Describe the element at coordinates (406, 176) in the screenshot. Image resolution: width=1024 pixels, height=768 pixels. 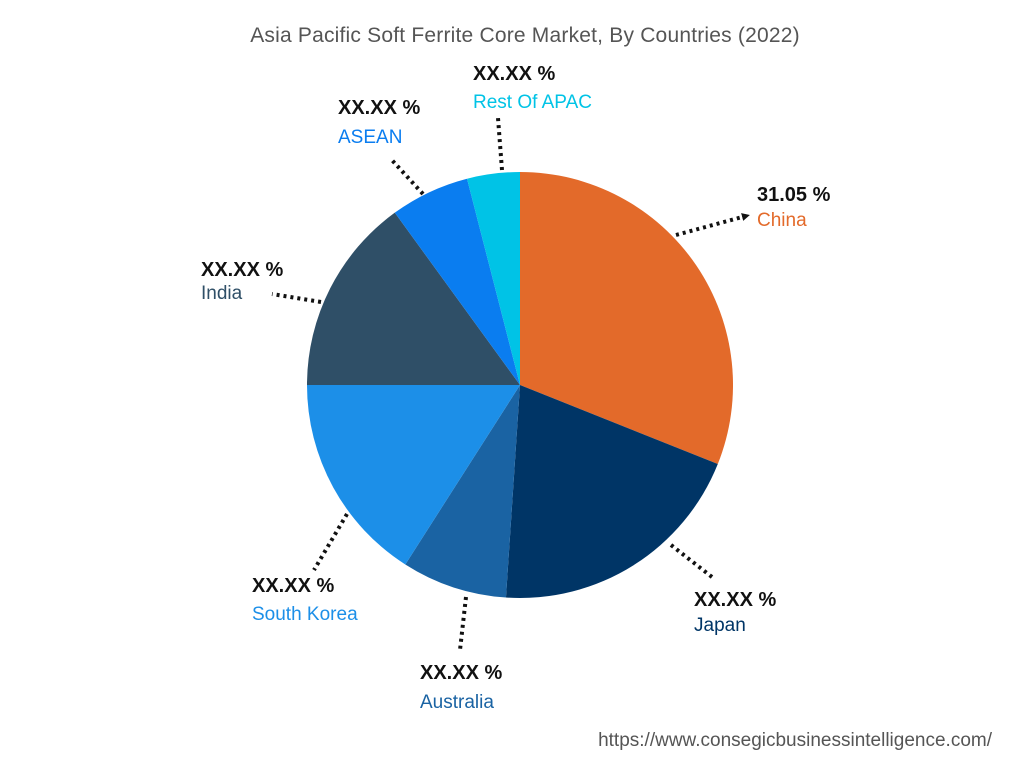
I see `leader-line-asean` at that location.